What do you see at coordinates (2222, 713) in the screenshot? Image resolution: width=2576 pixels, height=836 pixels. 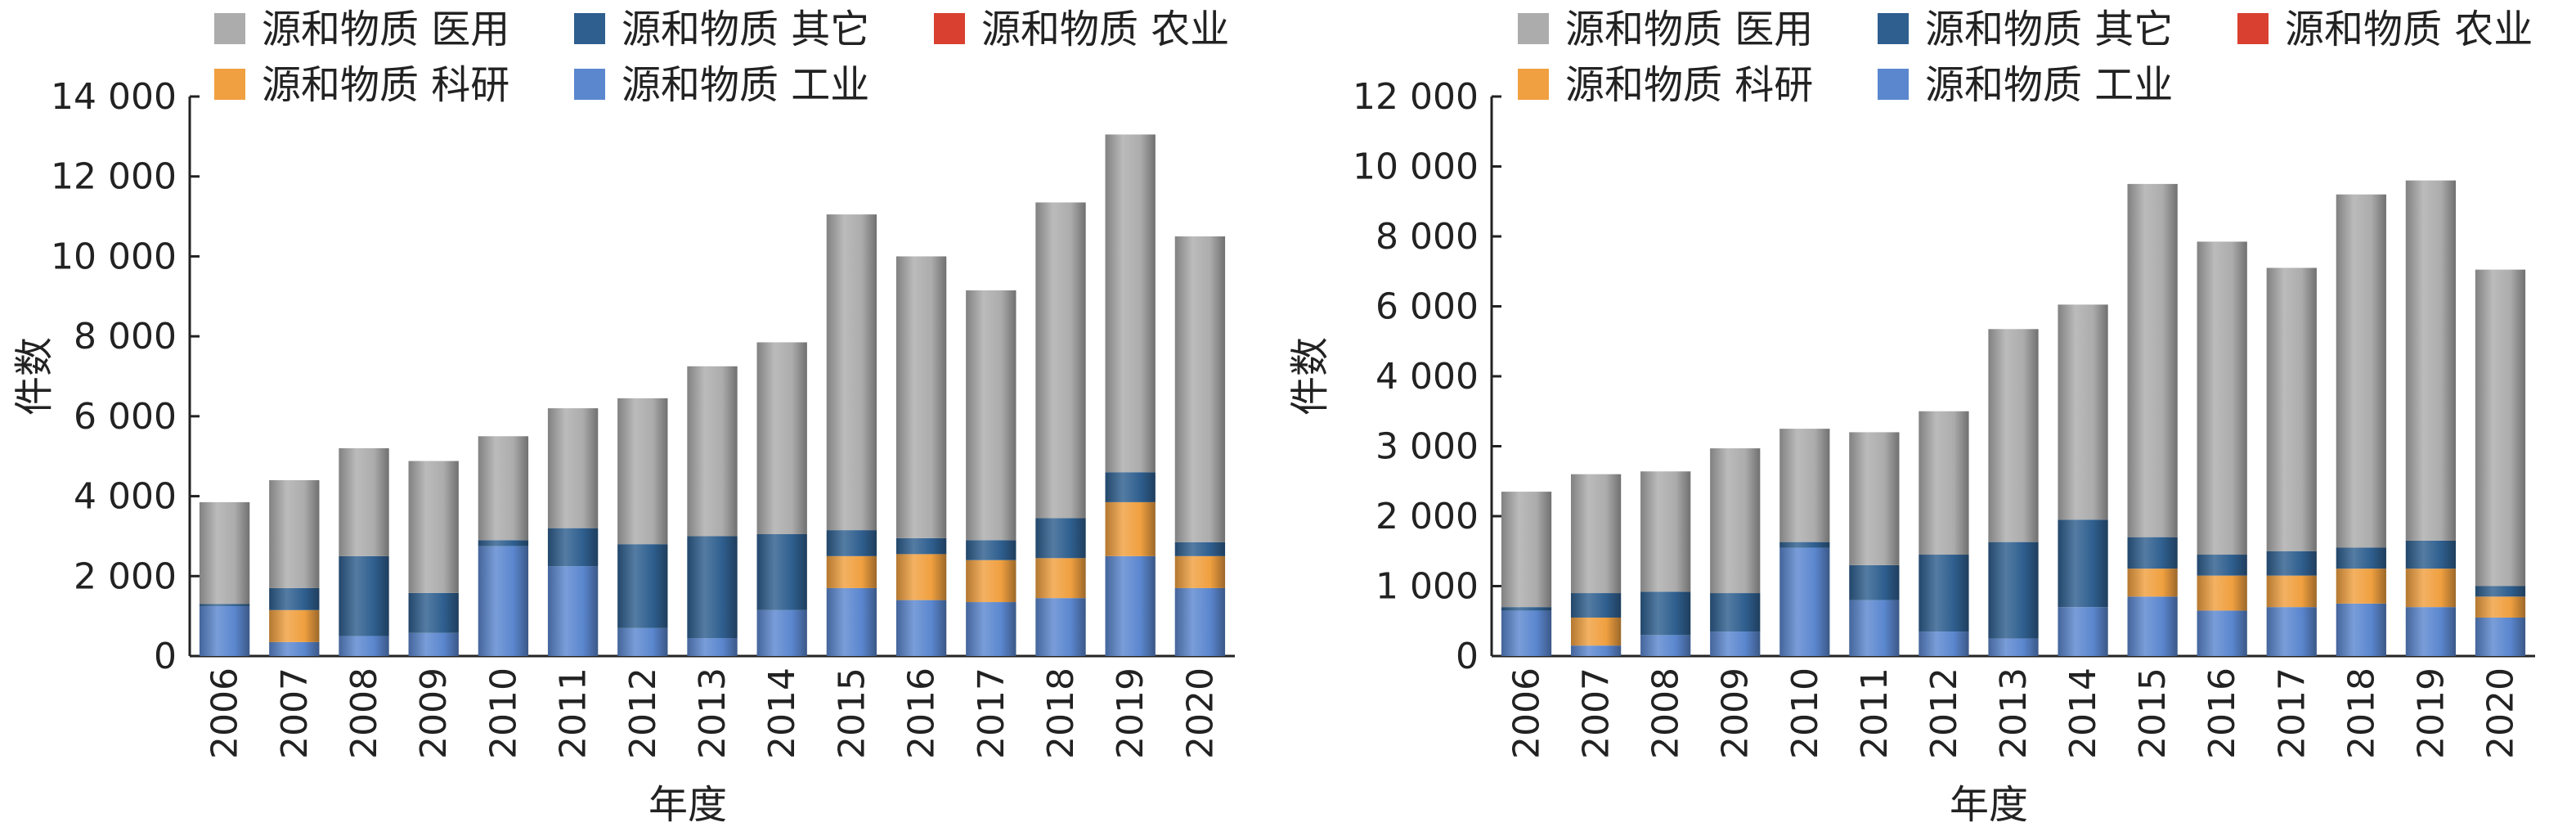 I see `x-tick-label: 2016` at bounding box center [2222, 713].